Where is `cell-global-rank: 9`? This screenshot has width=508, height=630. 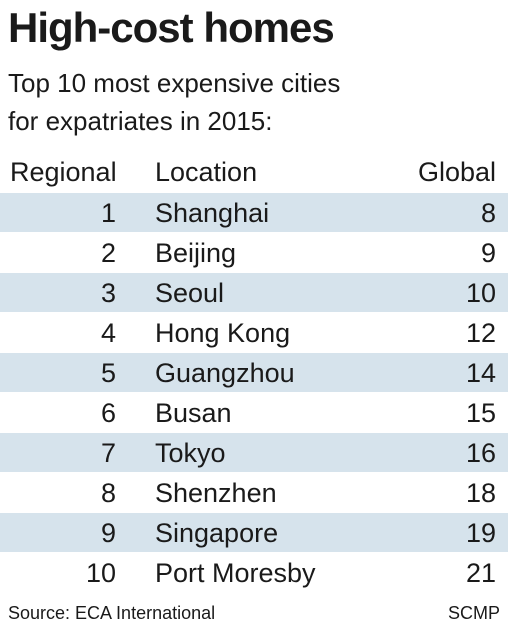
cell-global-rank: 9 is located at coordinates (488, 253).